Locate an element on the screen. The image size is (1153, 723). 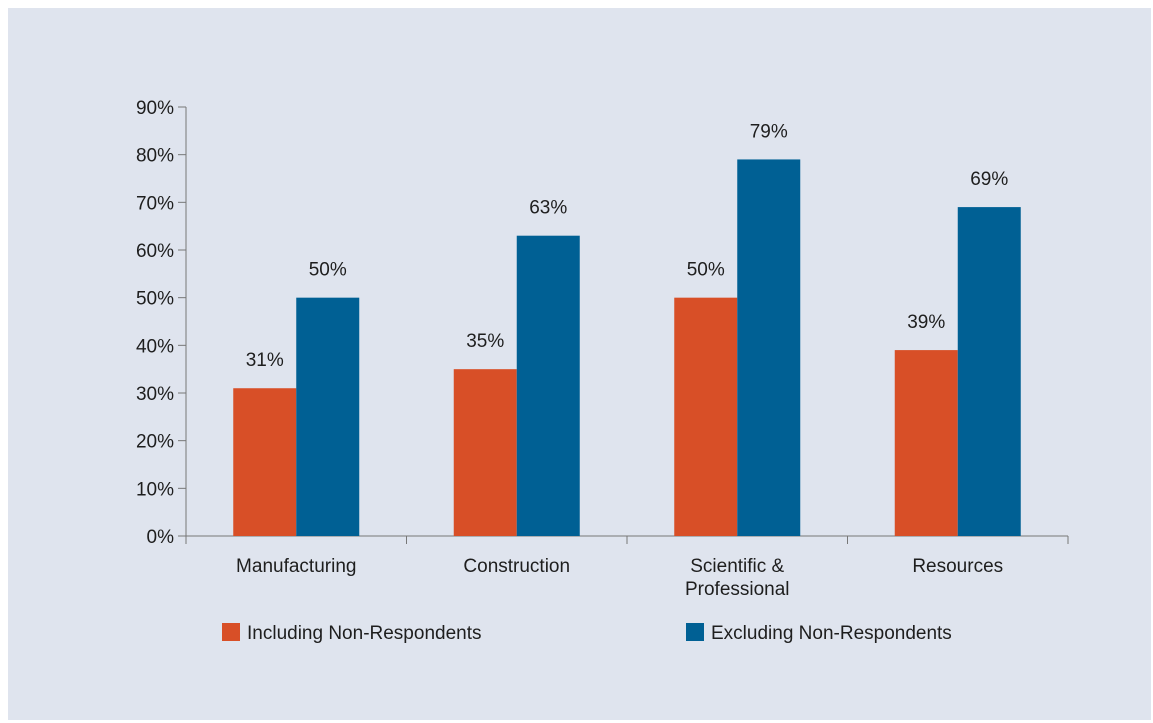
y-tick-label: 0% is located at coordinates (161, 537).